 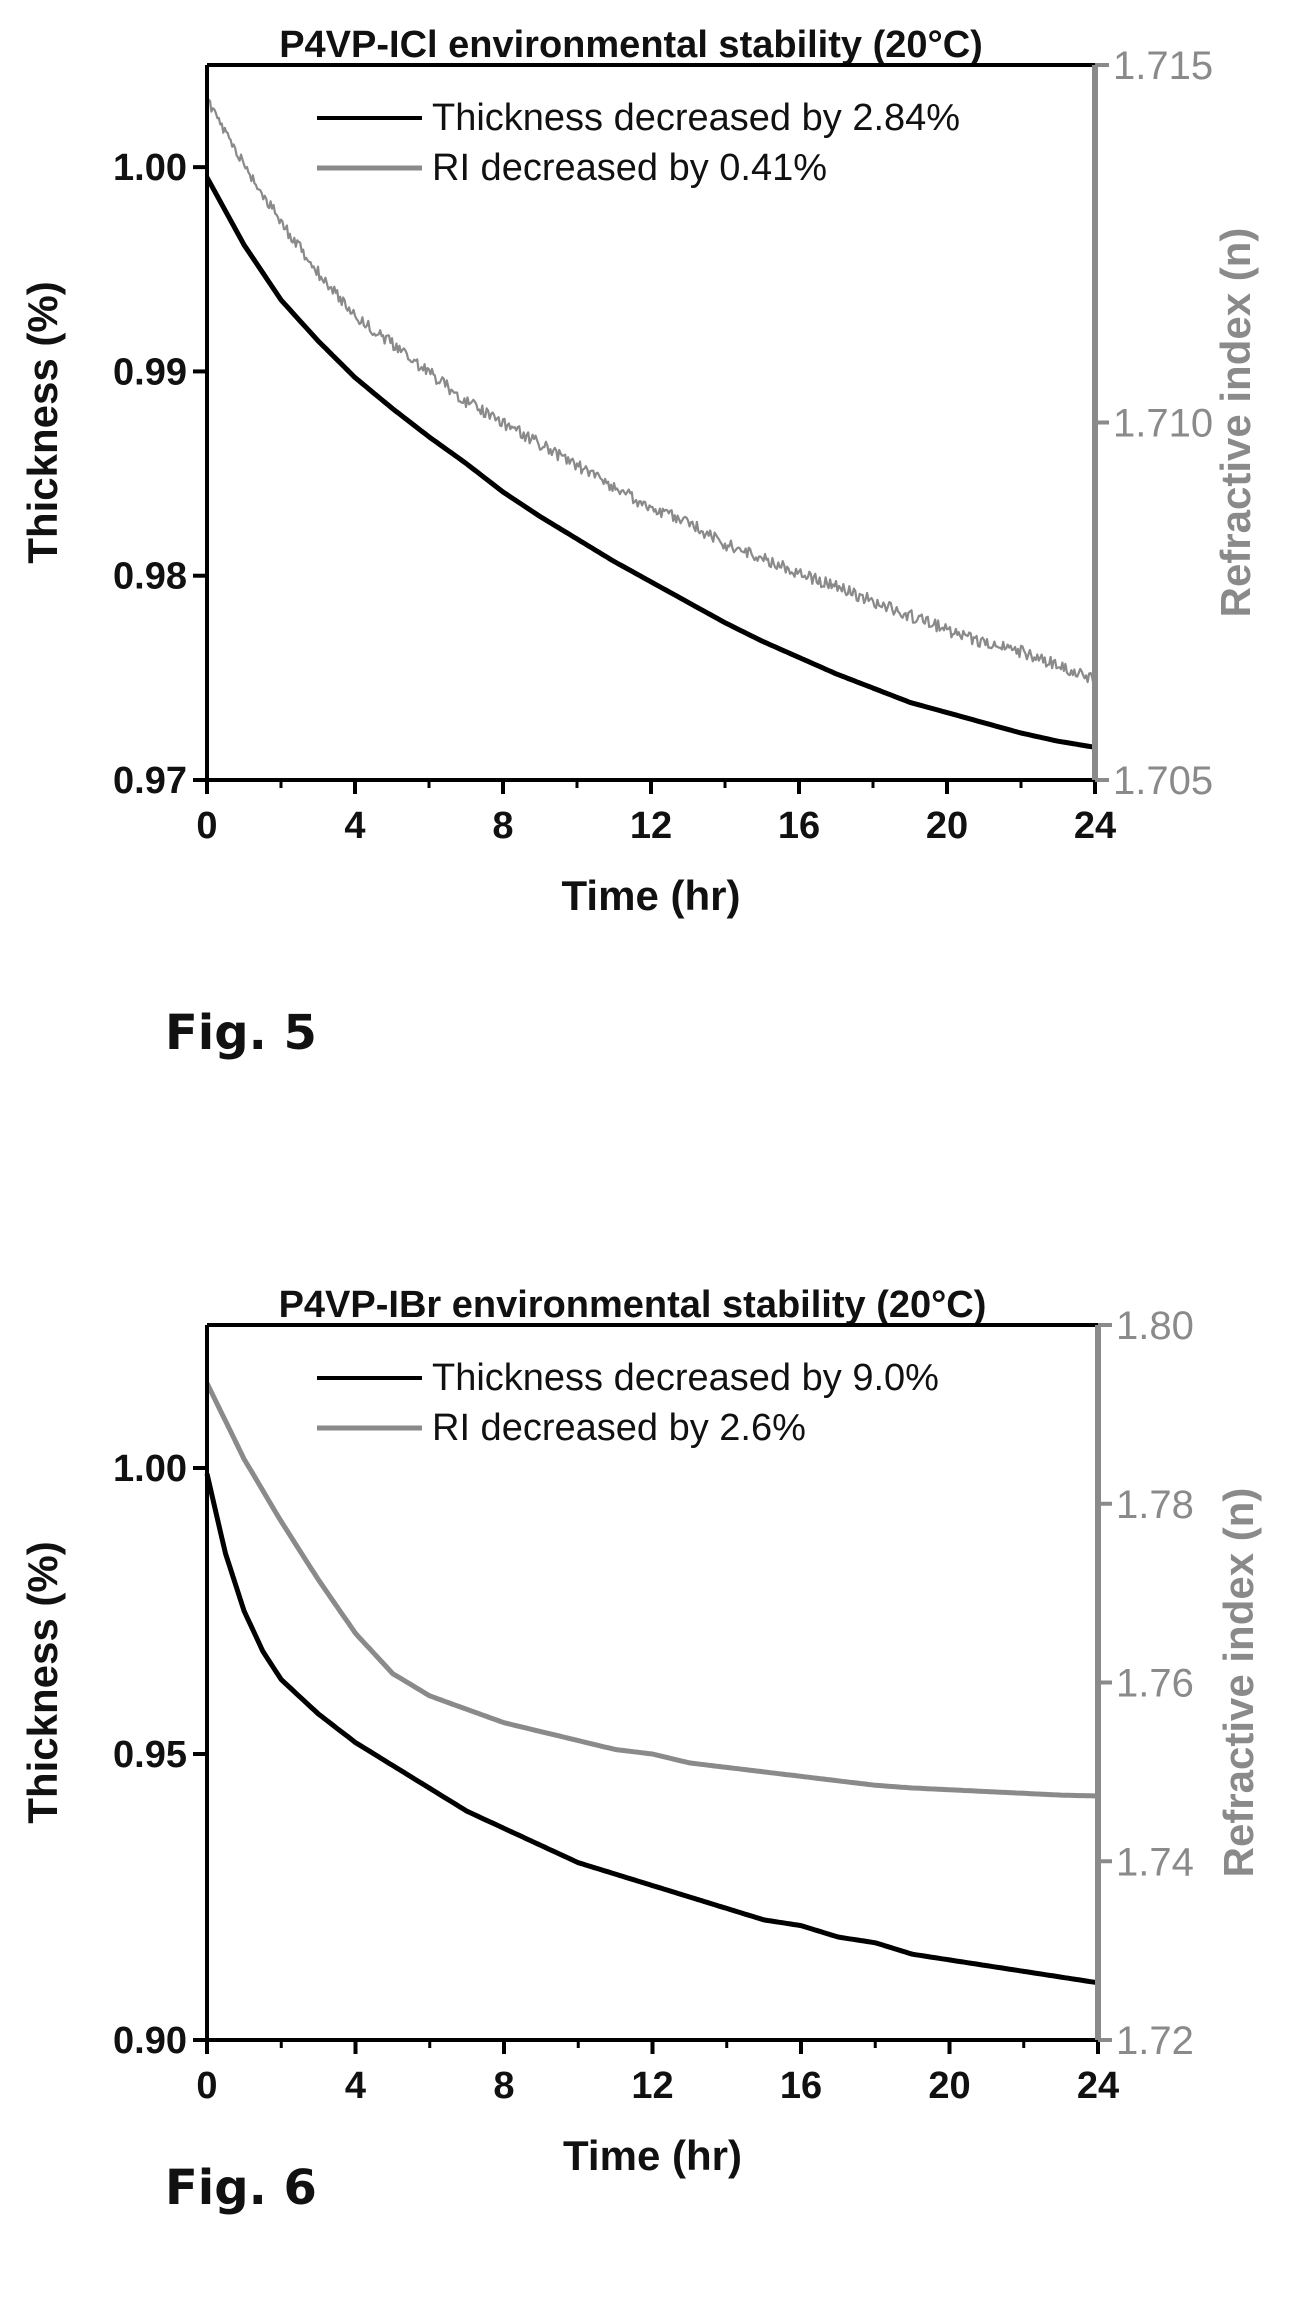 I want to click on y-tick-label: 0.99, so click(x=150, y=372).